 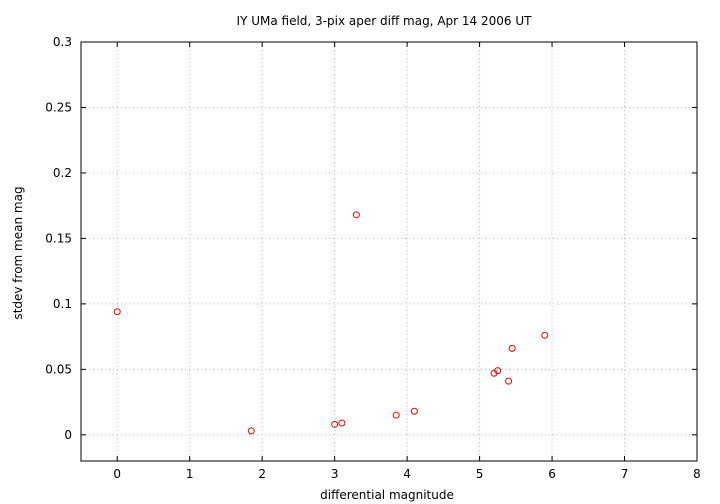 I want to click on y-tick-label: 0.3, so click(x=62, y=42).